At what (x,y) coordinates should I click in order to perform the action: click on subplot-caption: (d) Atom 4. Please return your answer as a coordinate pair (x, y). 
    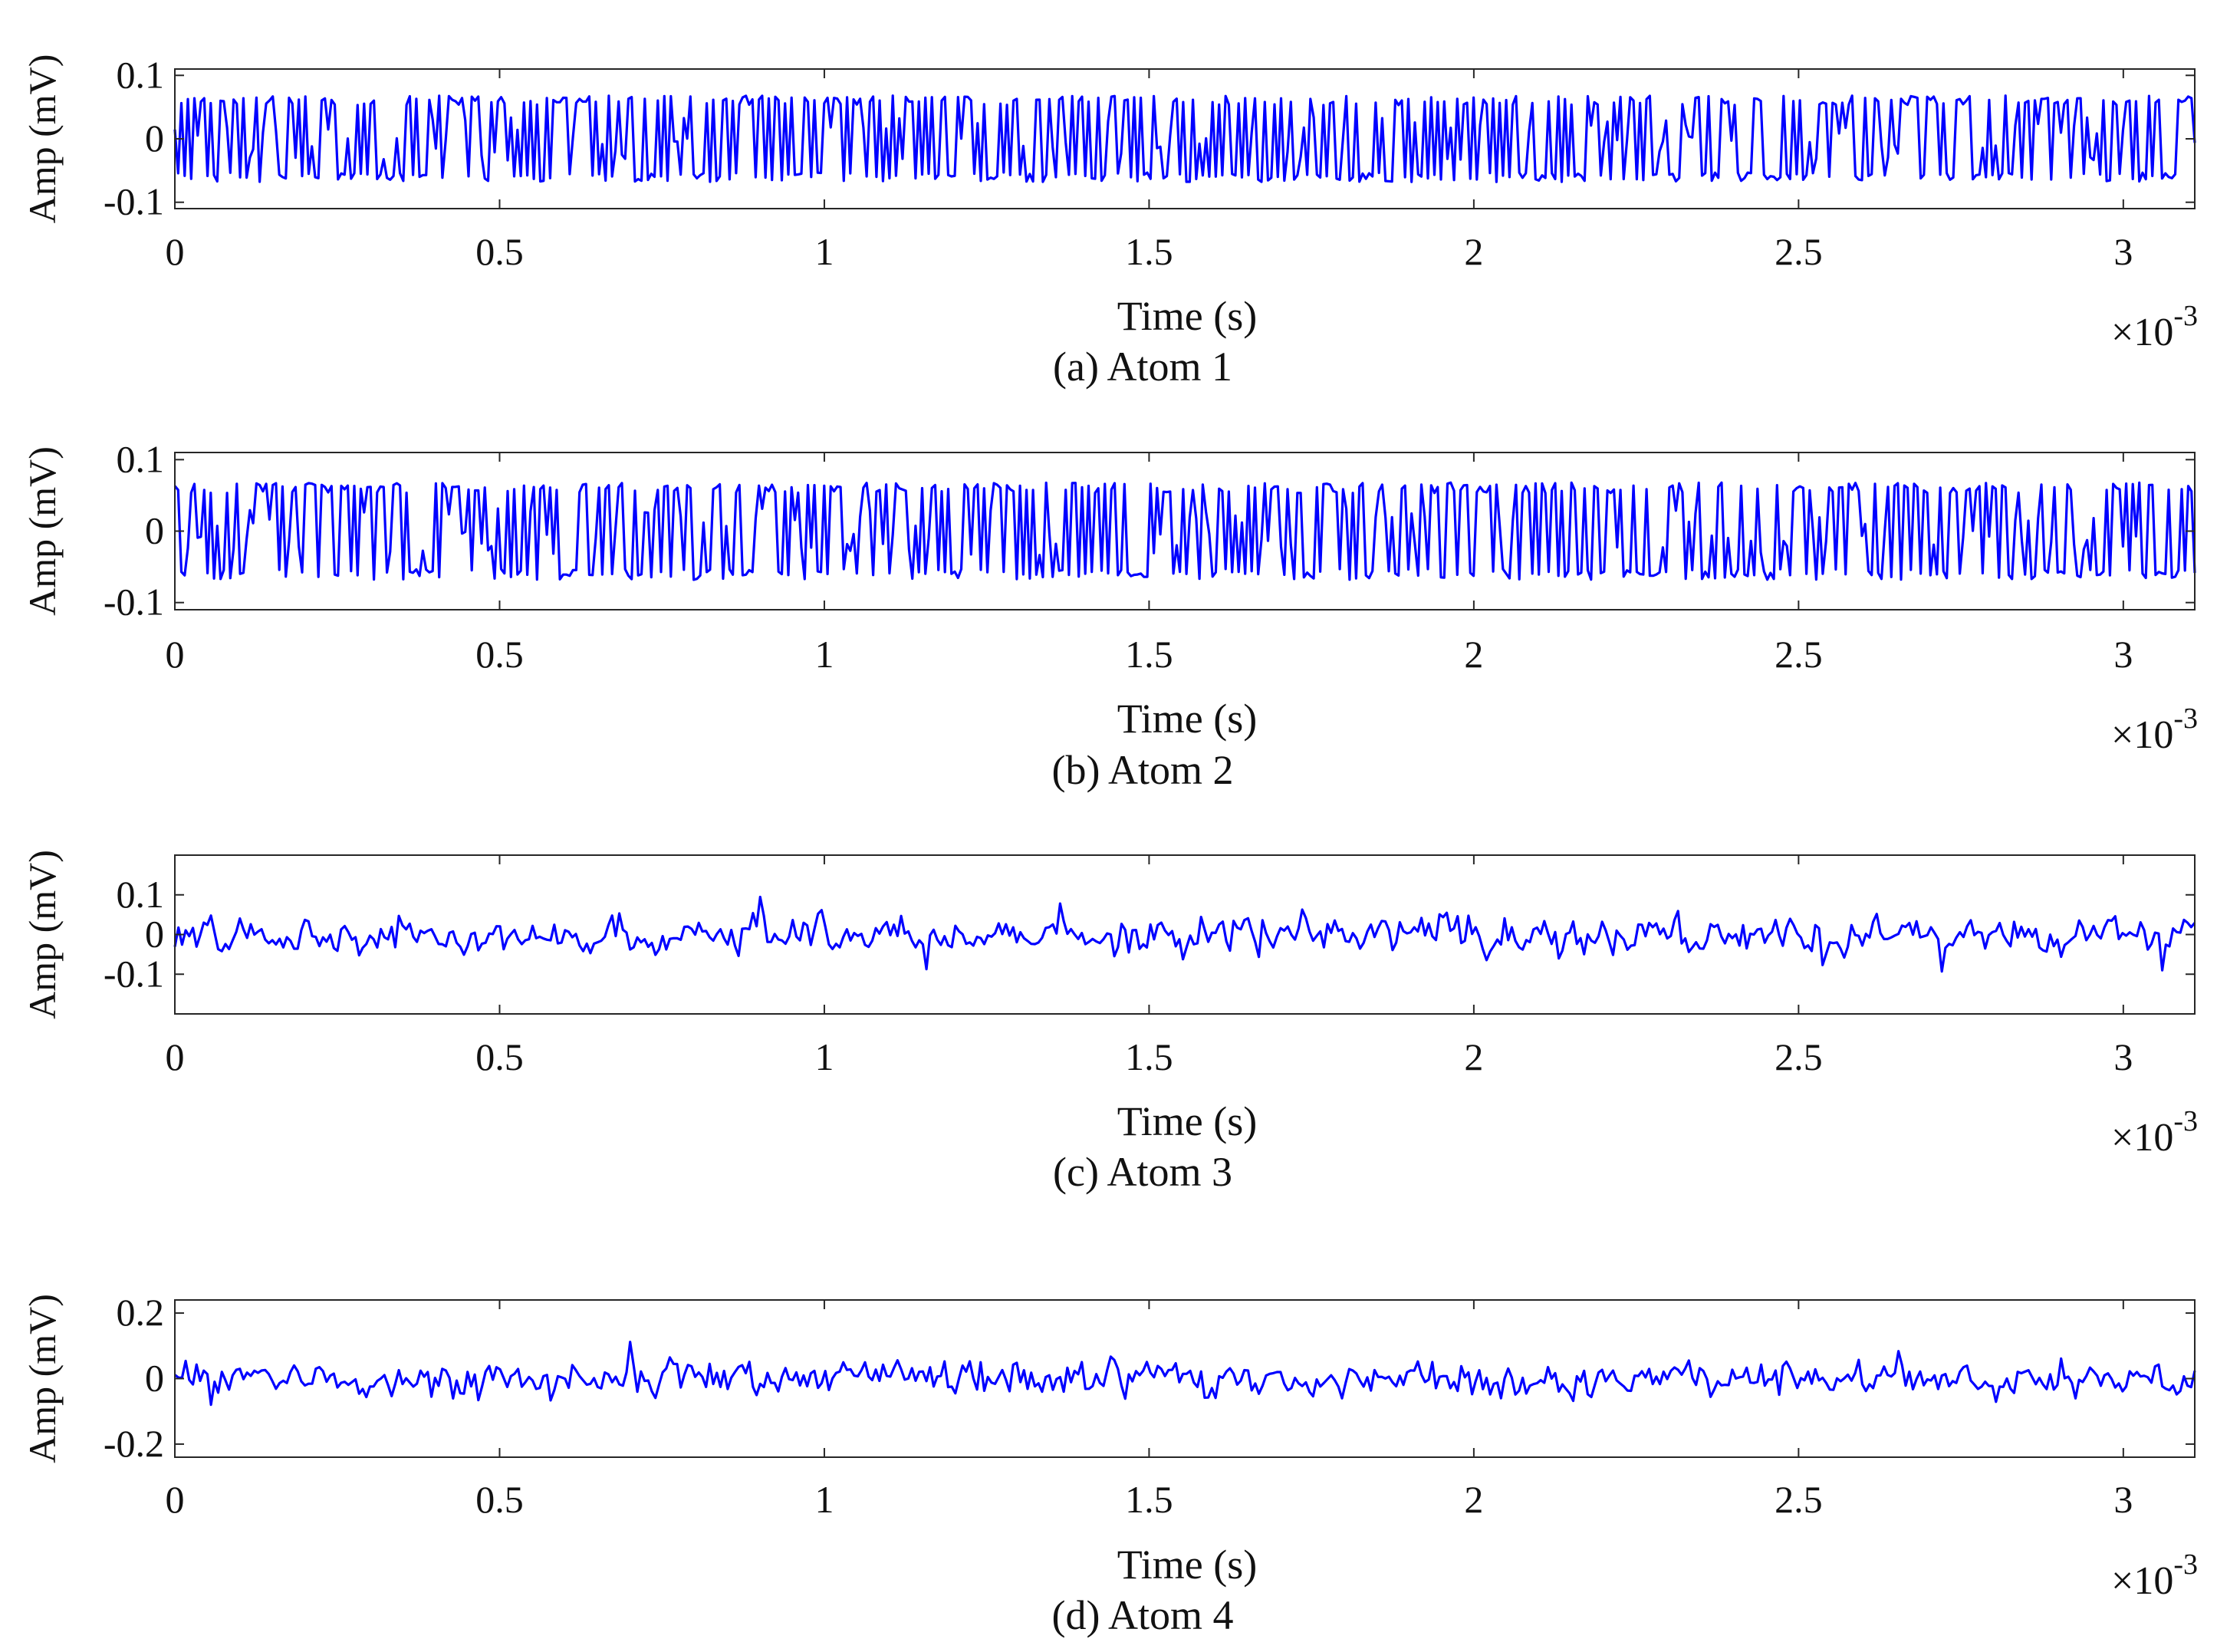
    Looking at the image, I should click on (1143, 1615).